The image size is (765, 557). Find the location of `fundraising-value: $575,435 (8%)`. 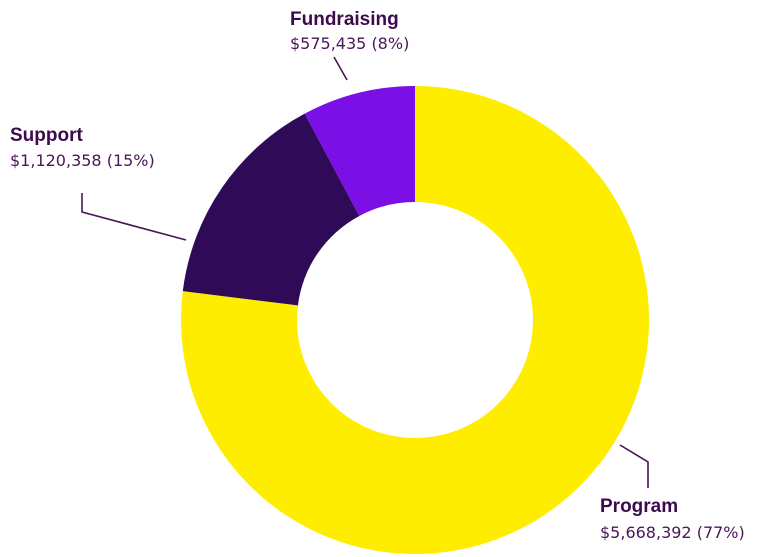

fundraising-value: $575,435 (8%) is located at coordinates (349, 43).